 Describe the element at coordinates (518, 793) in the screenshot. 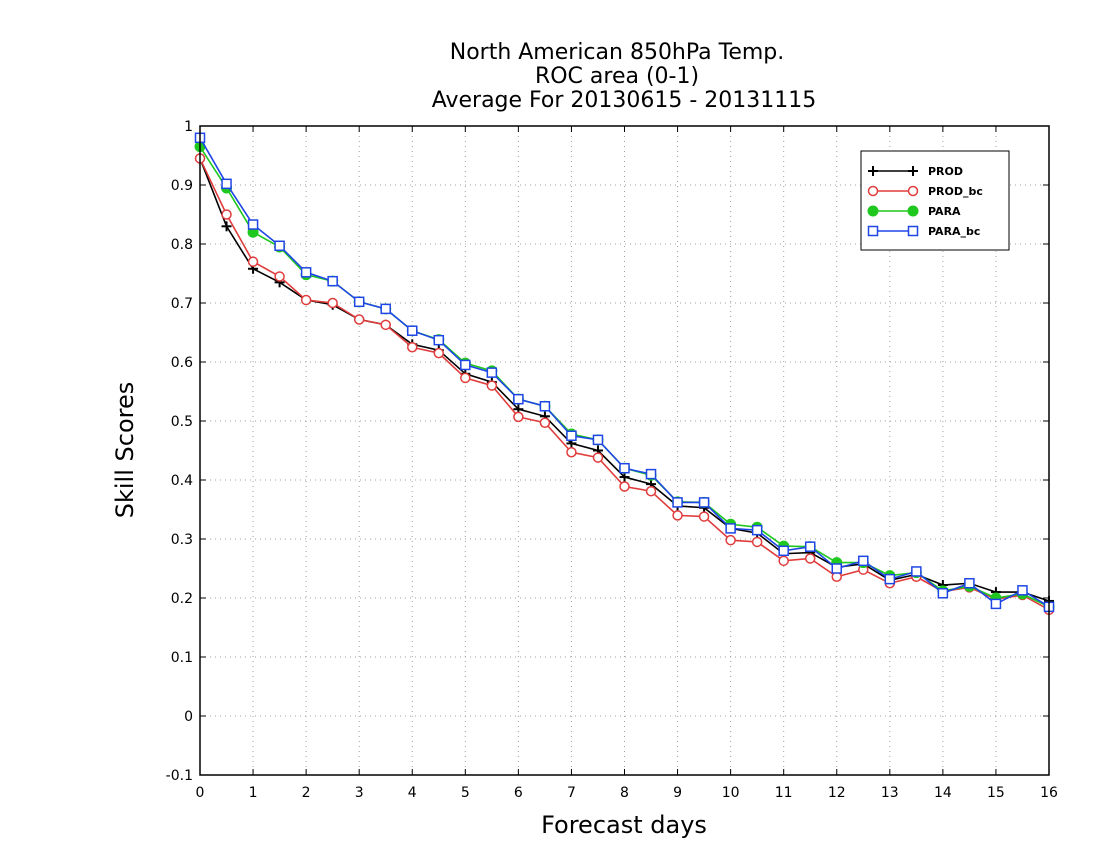

I see `x-tick-label: 6` at that location.